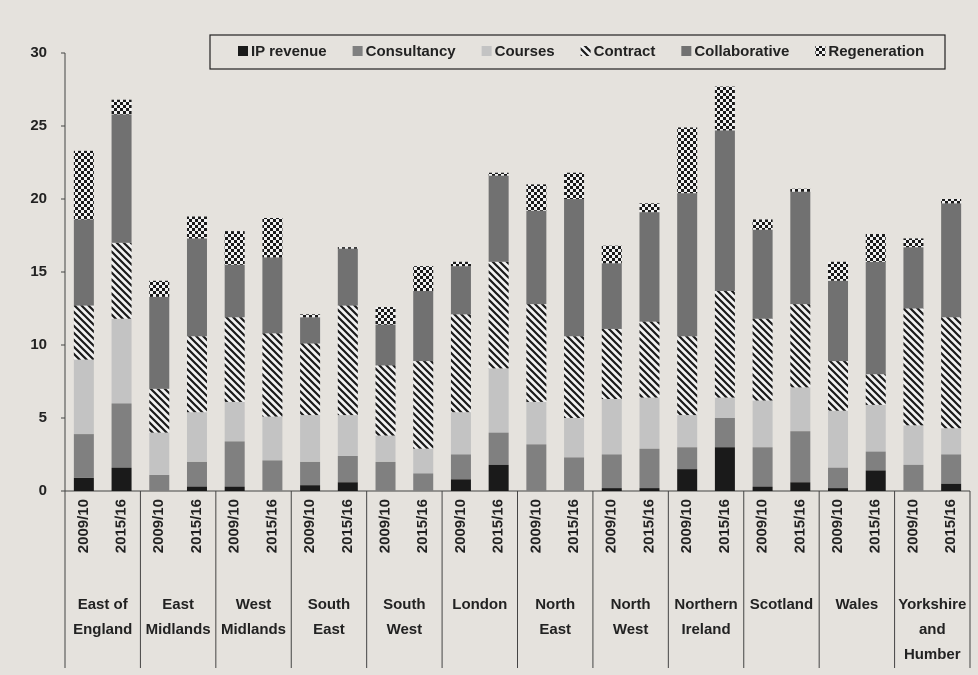 The image size is (978, 675). I want to click on y-tick-label: 15, so click(38, 271).